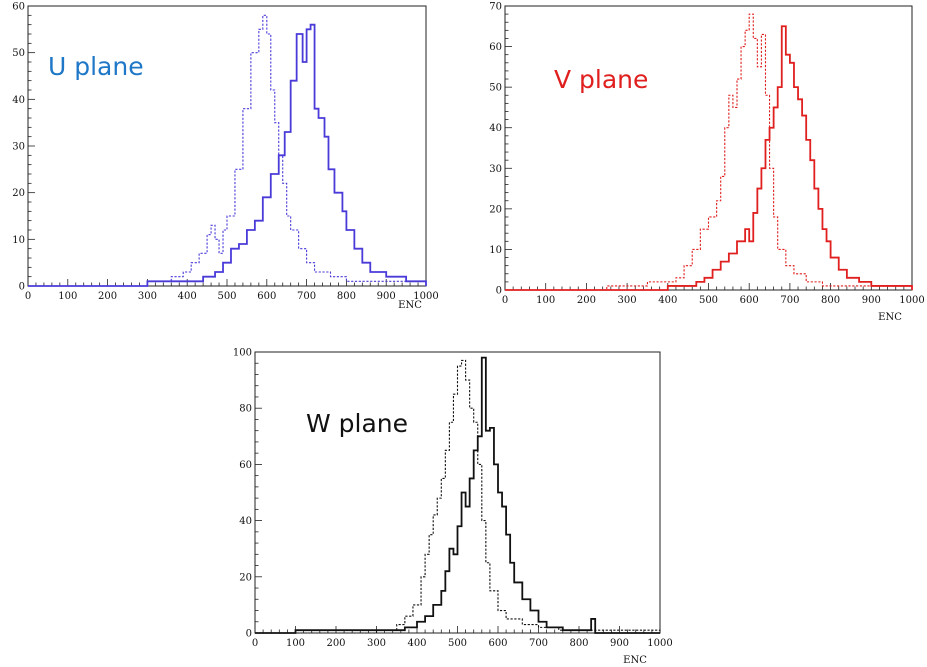  What do you see at coordinates (245, 409) in the screenshot?
I see `y-tick-label: 80` at bounding box center [245, 409].